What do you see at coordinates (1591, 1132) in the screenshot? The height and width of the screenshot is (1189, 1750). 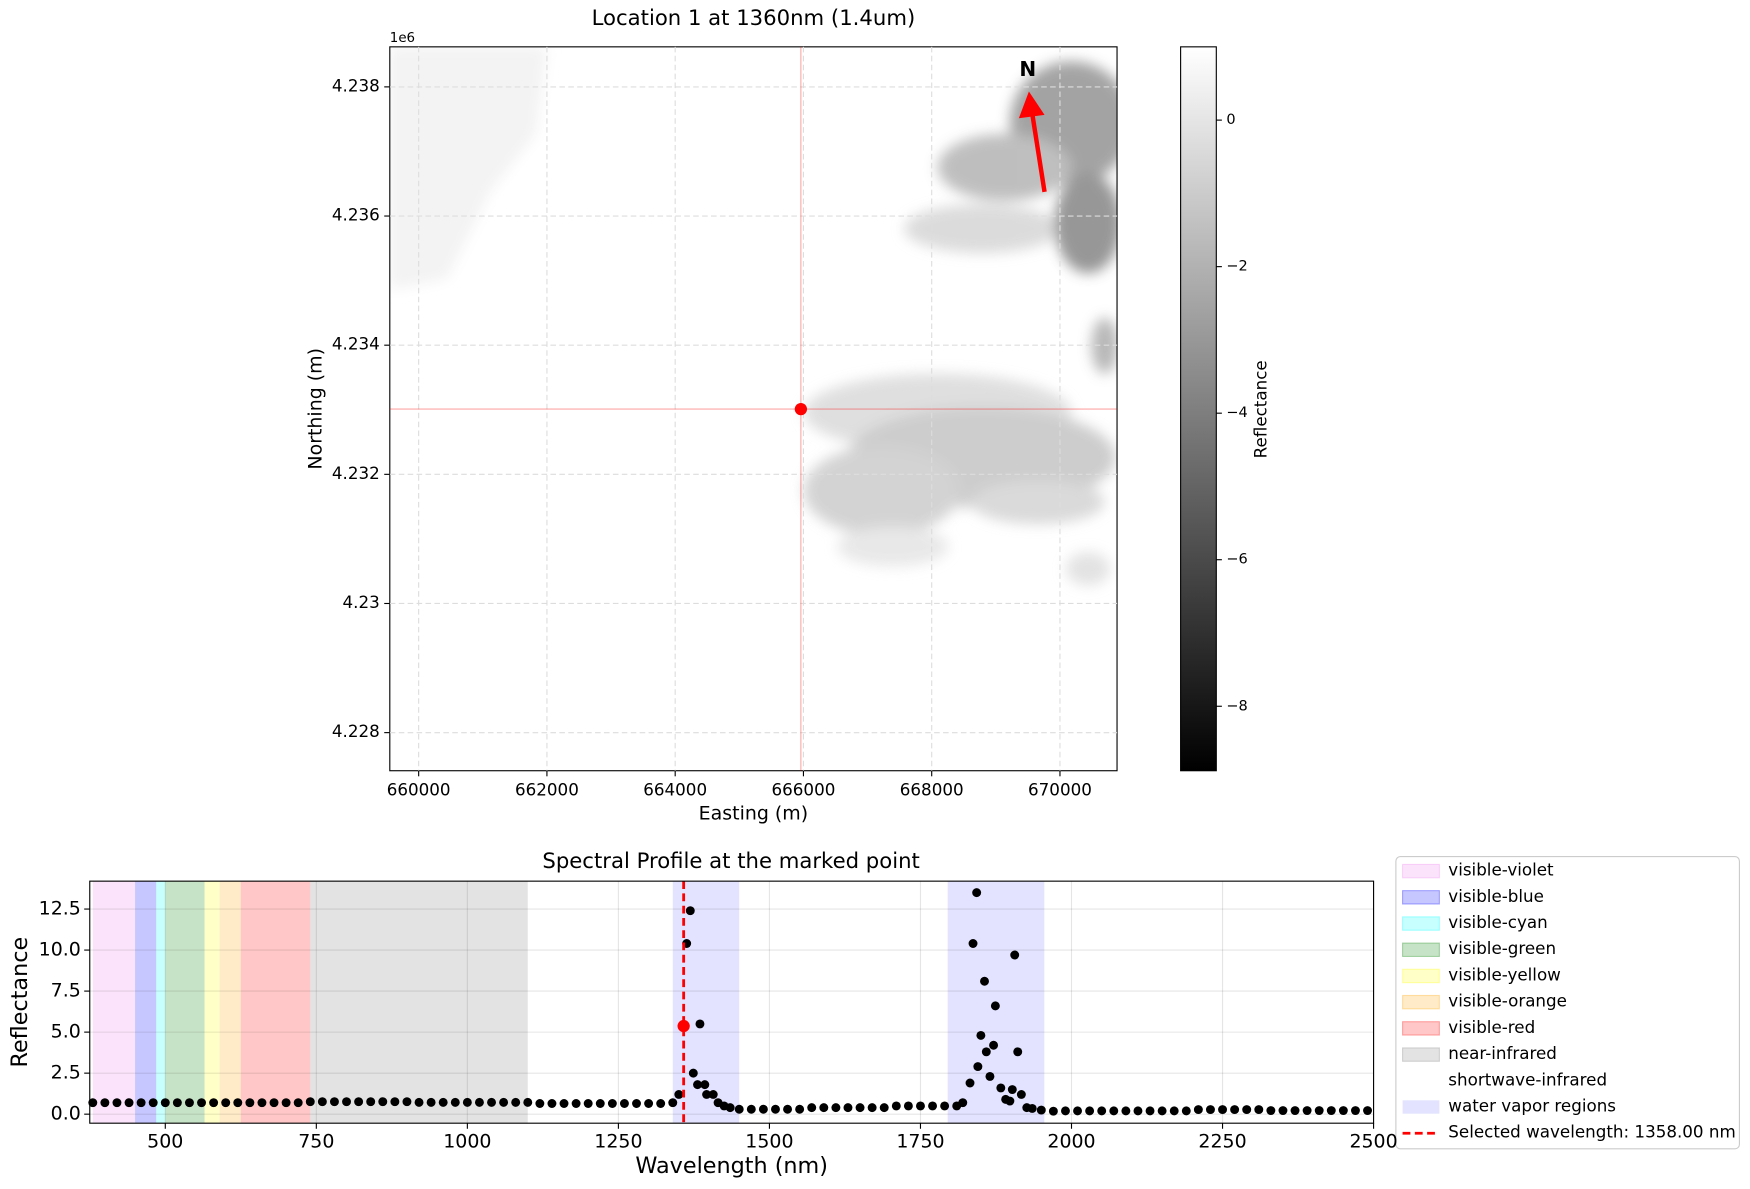 I see `legend-label: Selected wavelength: 1358.00 nm` at bounding box center [1591, 1132].